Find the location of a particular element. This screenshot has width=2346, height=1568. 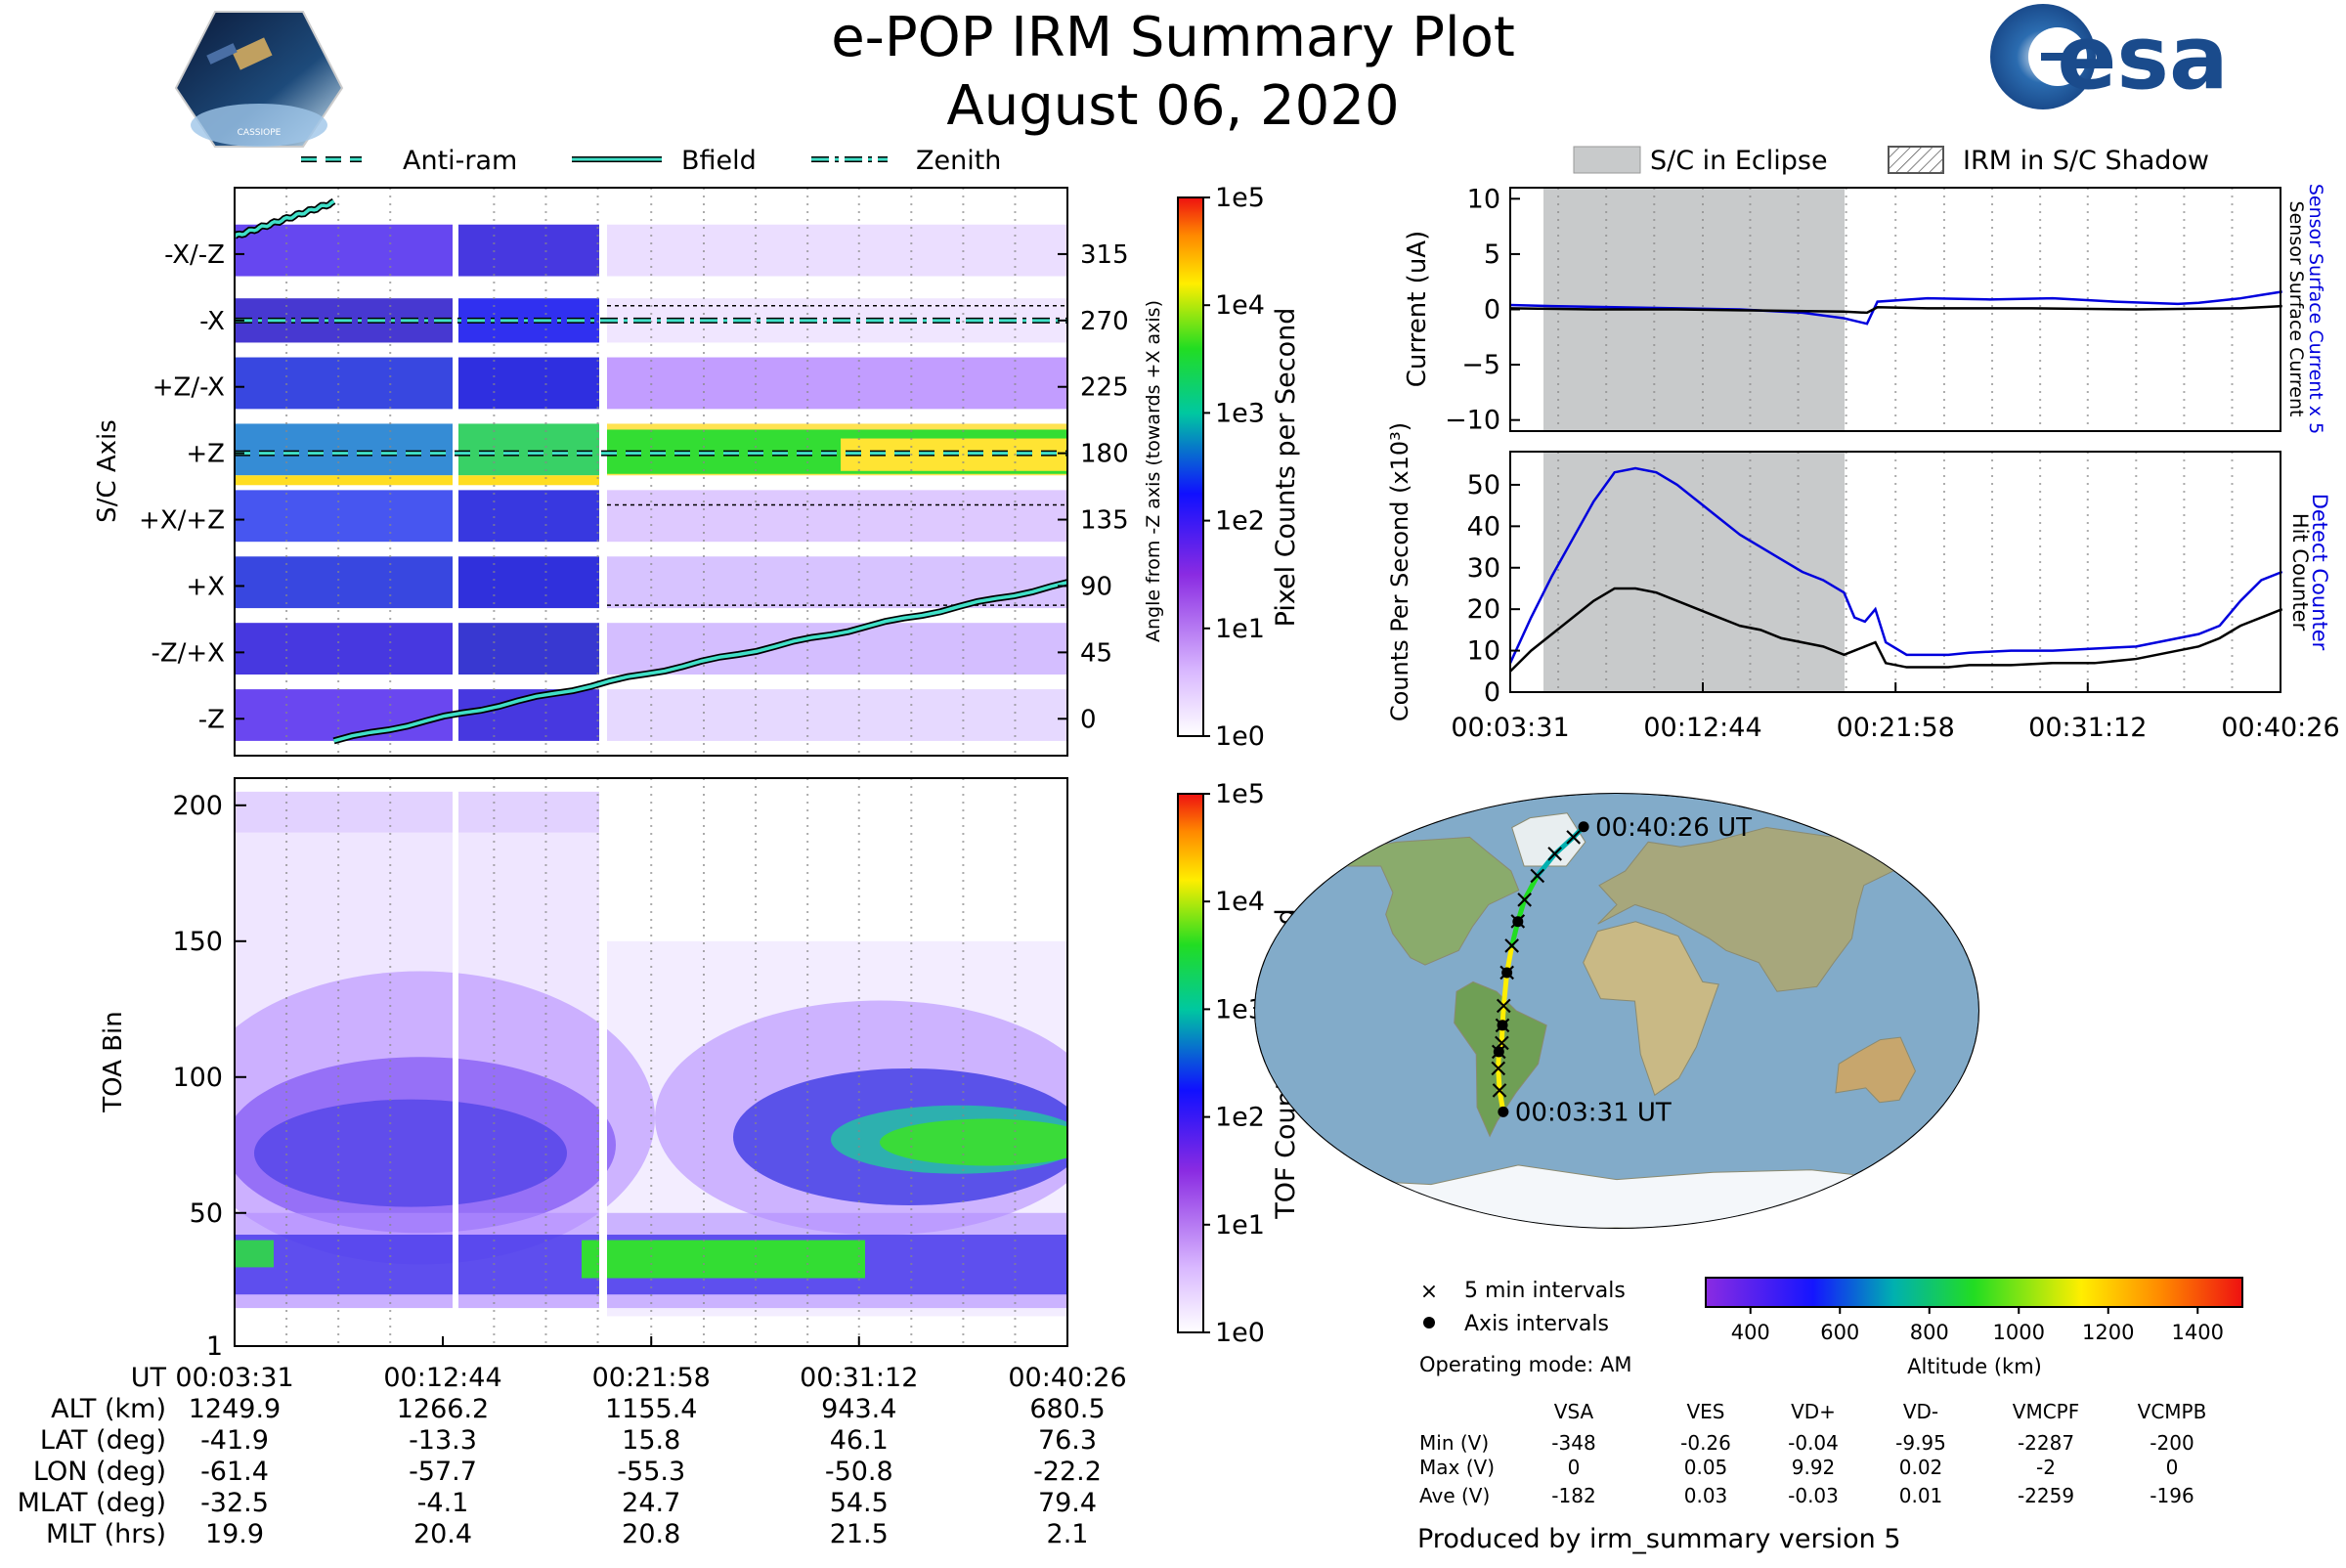

colorbar-tick-label-3: 1e2 is located at coordinates (1240, 1118).